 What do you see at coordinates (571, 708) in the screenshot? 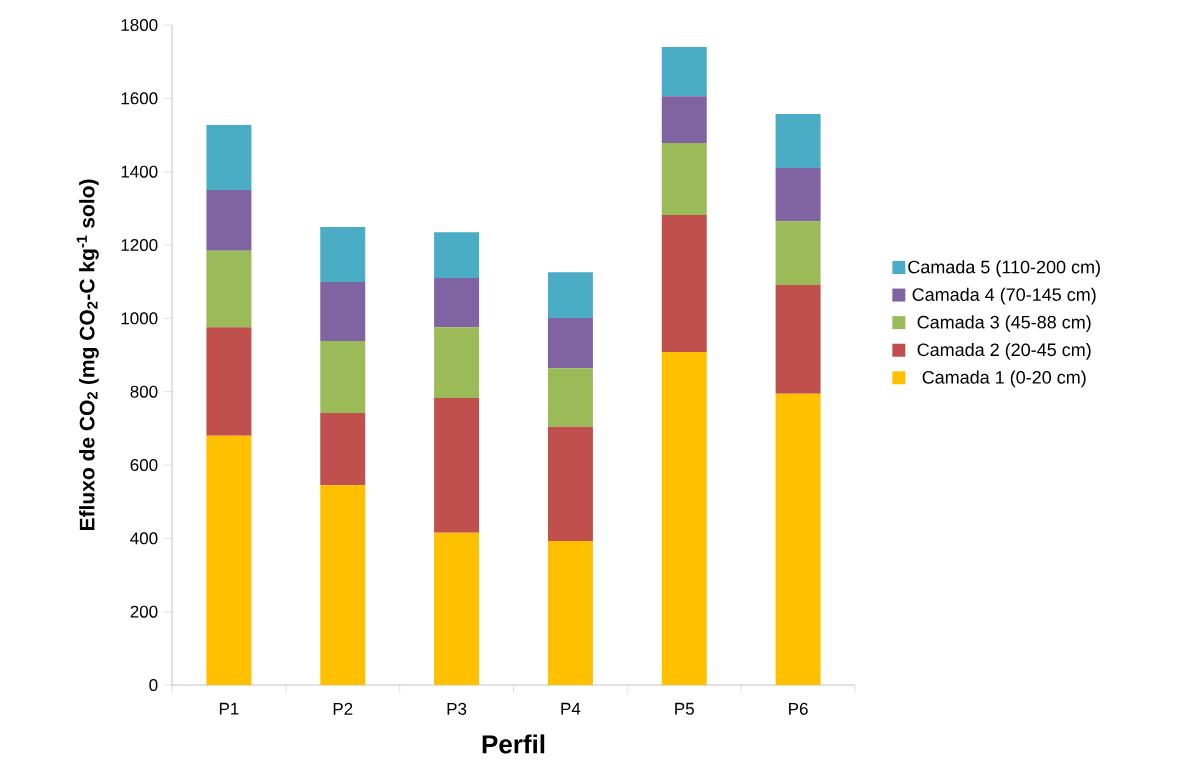
I see `x-tick-label: P4` at bounding box center [571, 708].